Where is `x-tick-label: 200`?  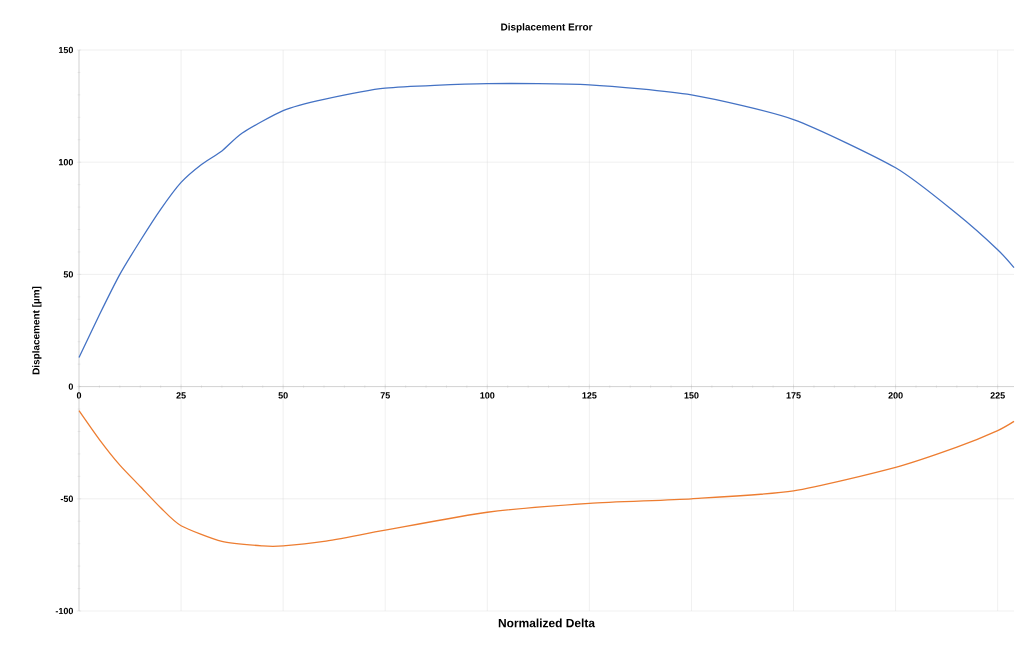
x-tick-label: 200 is located at coordinates (895, 395).